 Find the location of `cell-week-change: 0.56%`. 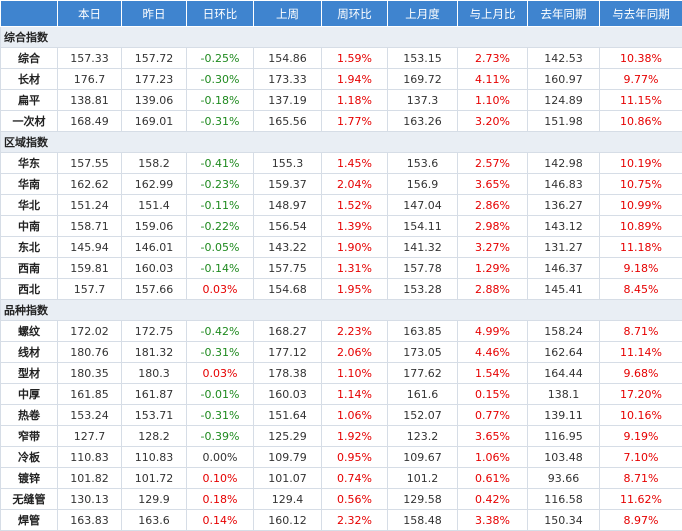

cell-week-change: 0.56% is located at coordinates (354, 499).